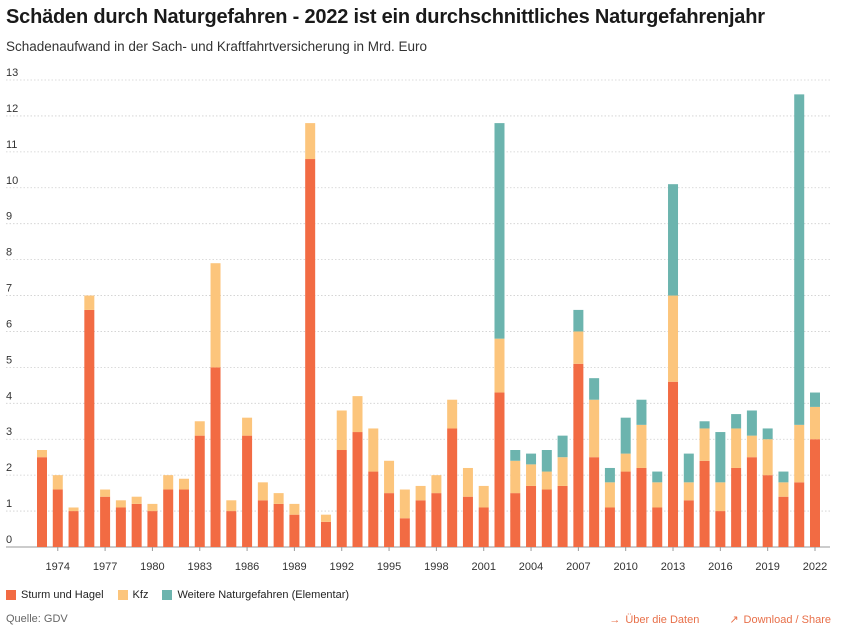  What do you see at coordinates (767, 511) in the screenshot?
I see `bar-segment-sturm-hagel-2019` at bounding box center [767, 511].